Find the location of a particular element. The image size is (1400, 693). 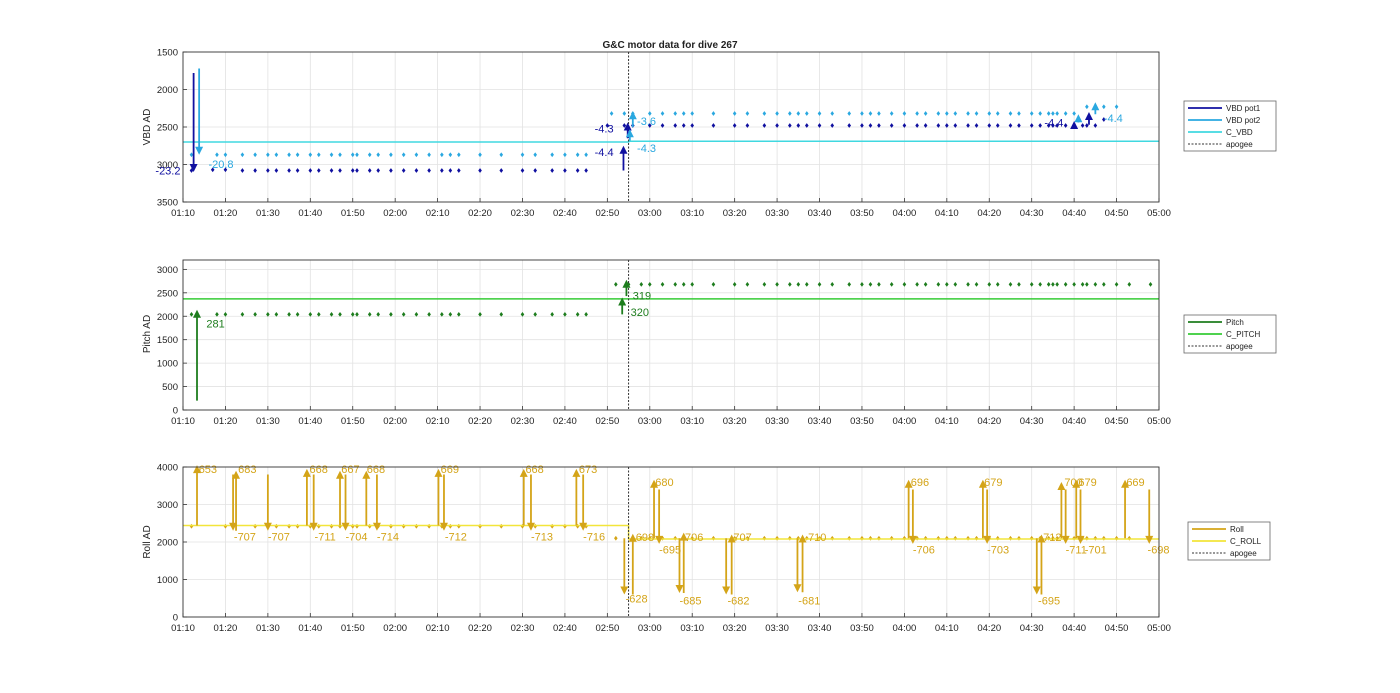

vbd-y-axis-label: VBD AD is located at coordinates (147, 127).